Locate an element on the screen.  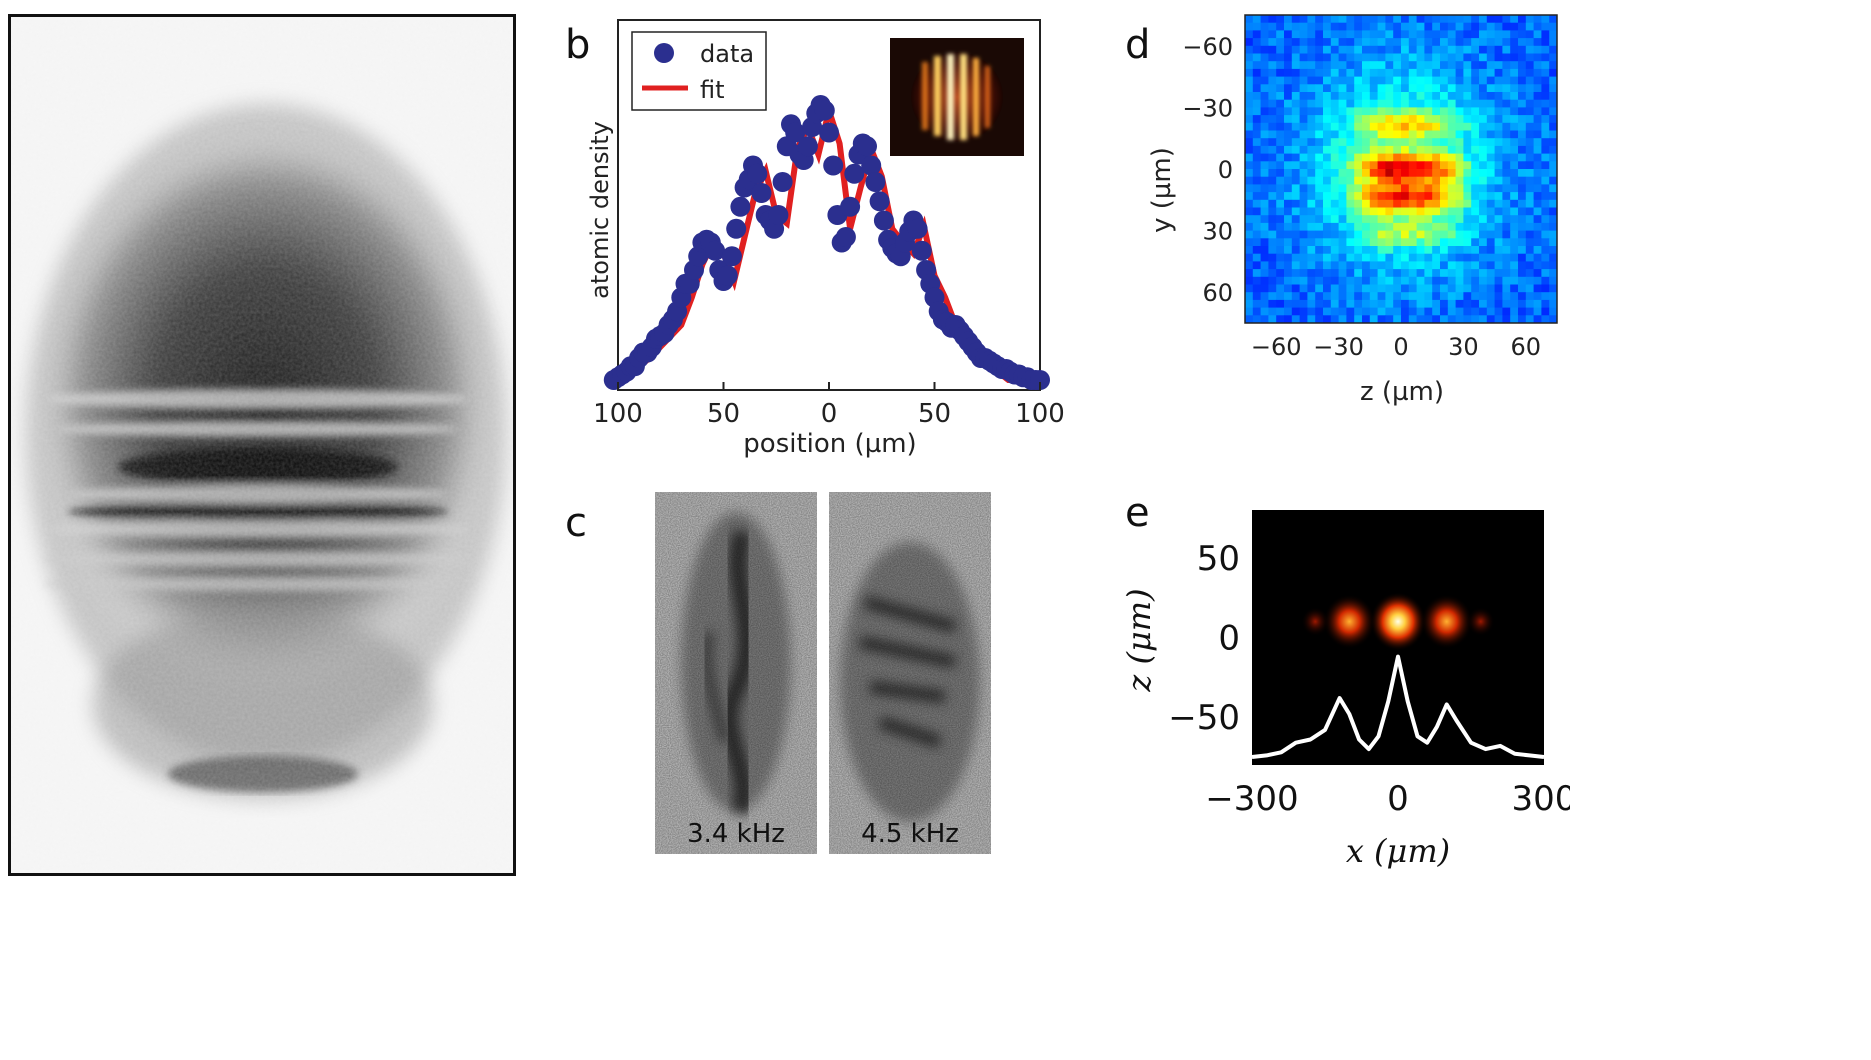
panel-e-ylabel: z (μm) is located at coordinates (1139, 640).